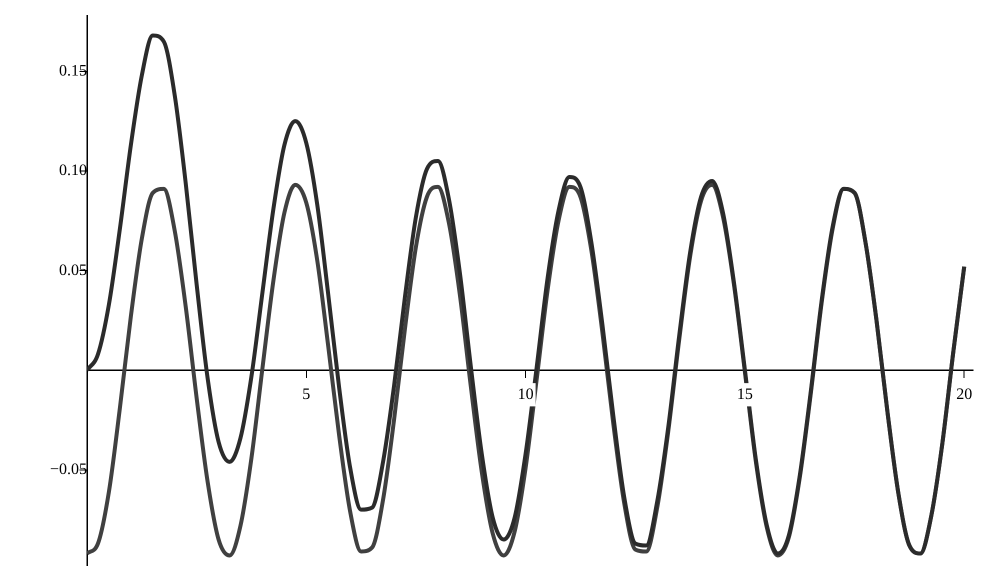 This screenshot has width=987, height=581. Describe the element at coordinates (73, 270) in the screenshot. I see `y-tick-label: 0.05` at that location.